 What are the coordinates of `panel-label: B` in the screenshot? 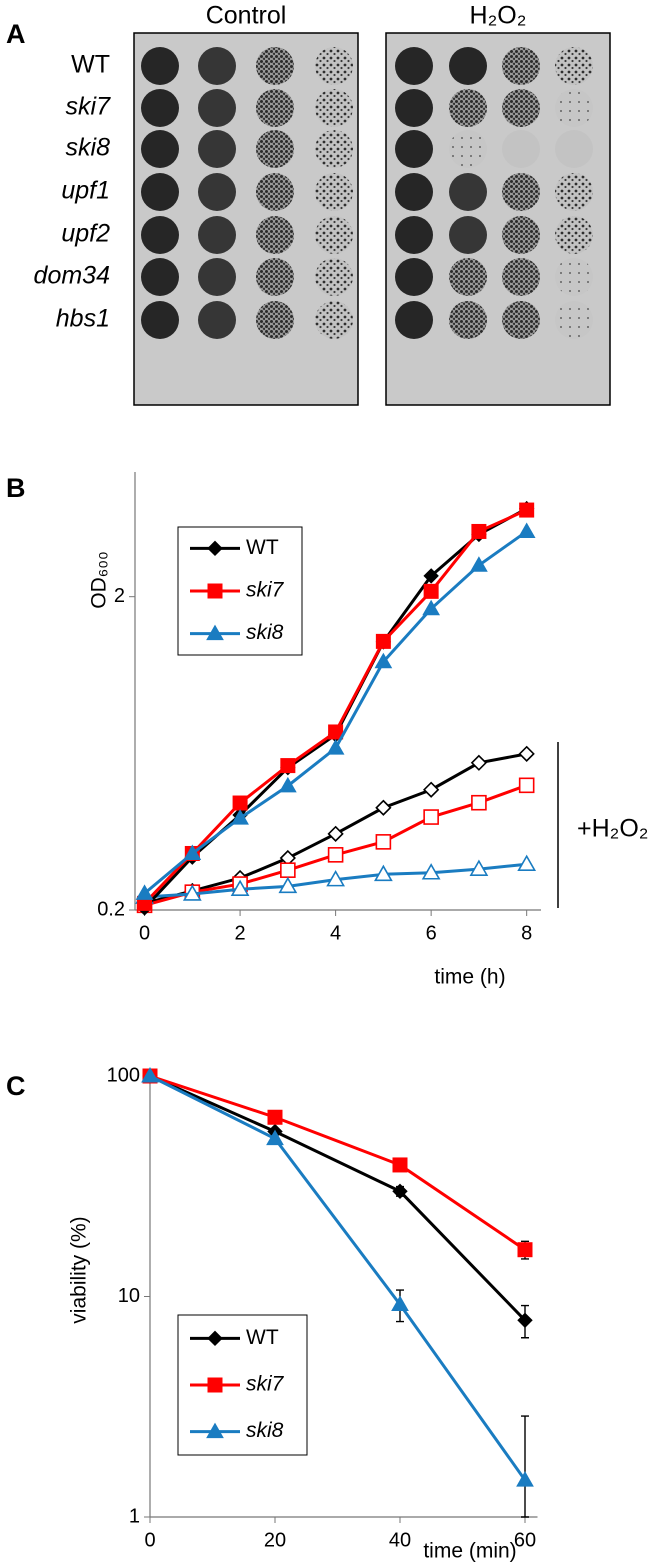 It's located at (16, 488).